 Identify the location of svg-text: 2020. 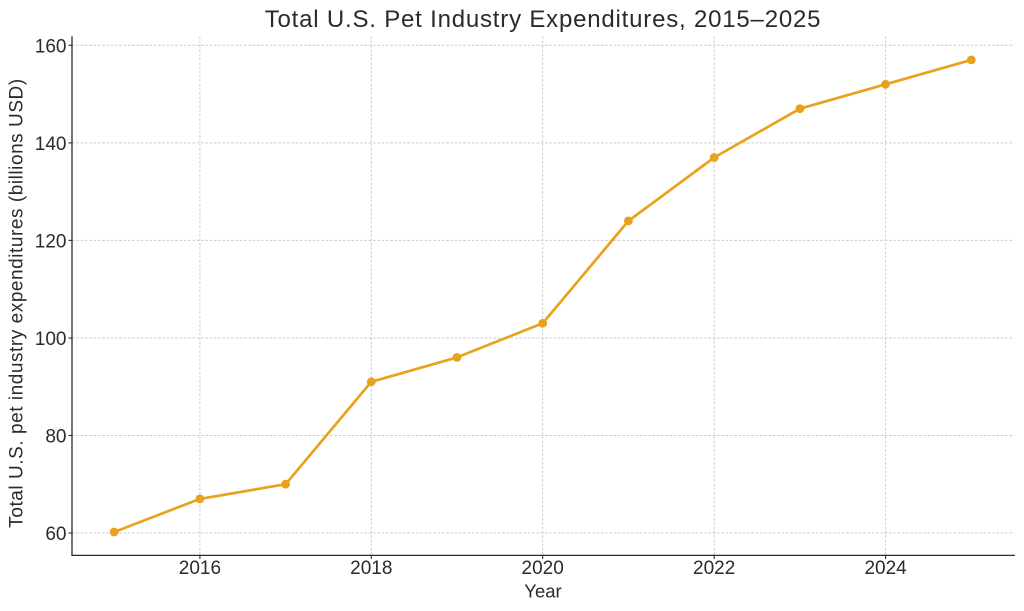
(543, 568).